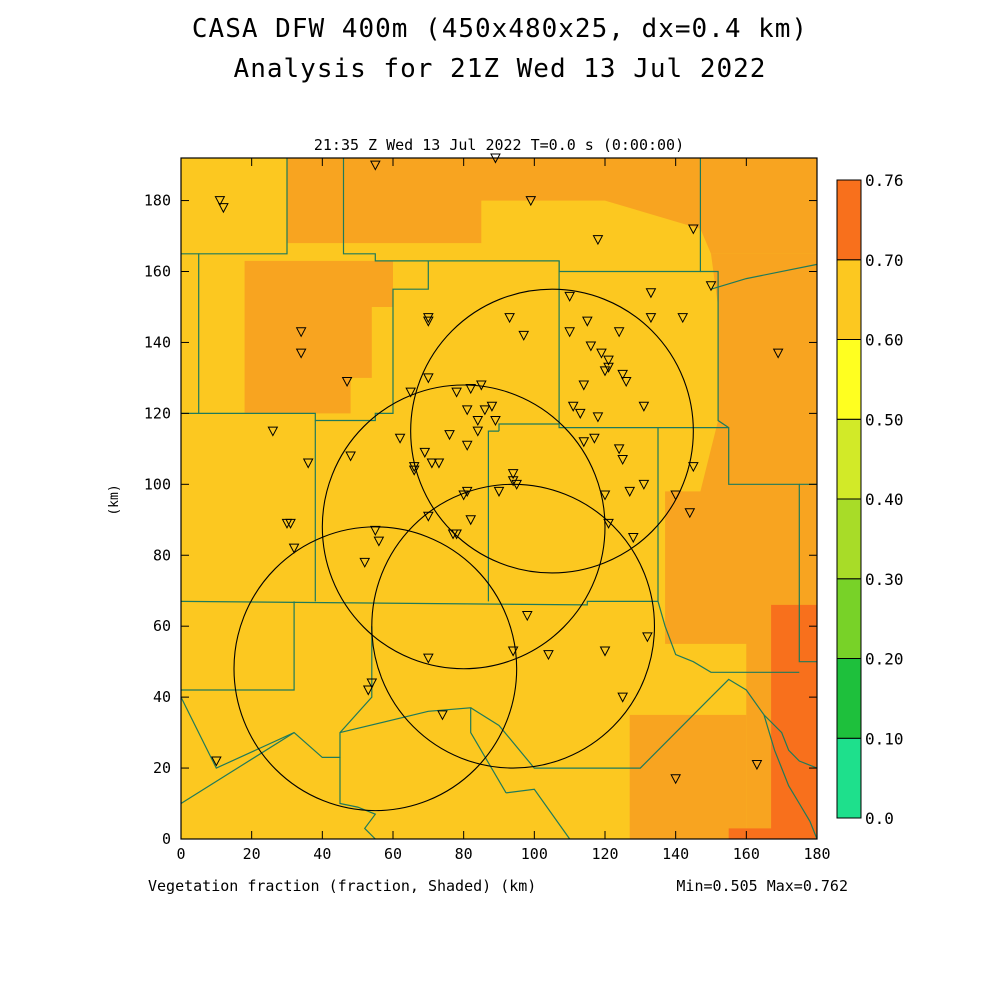 This screenshot has width=1000, height=1000. I want to click on y-axis-label: (km), so click(114, 499).